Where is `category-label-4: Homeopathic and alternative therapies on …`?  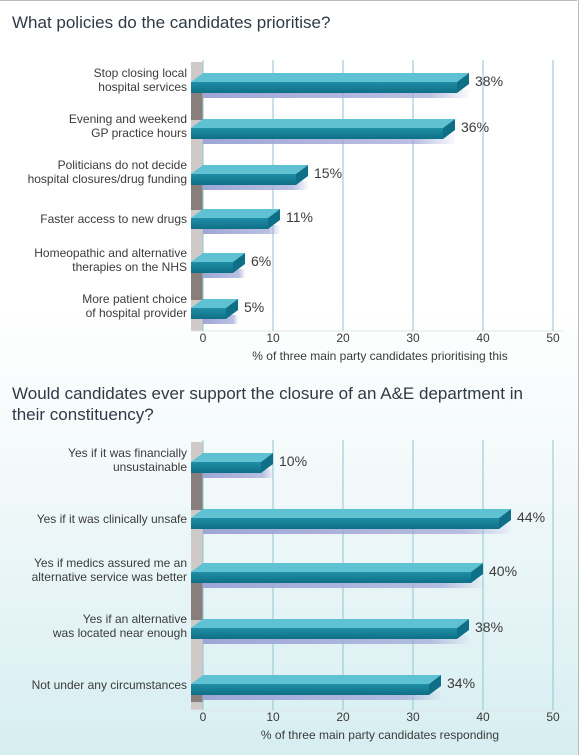 category-label-4: Homeopathic and alternative therapies on … is located at coordinates (110, 260).